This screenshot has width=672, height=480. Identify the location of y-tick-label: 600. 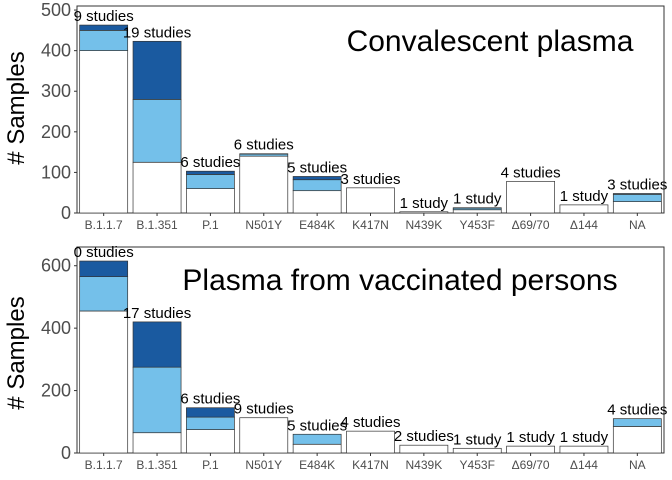
(56, 266).